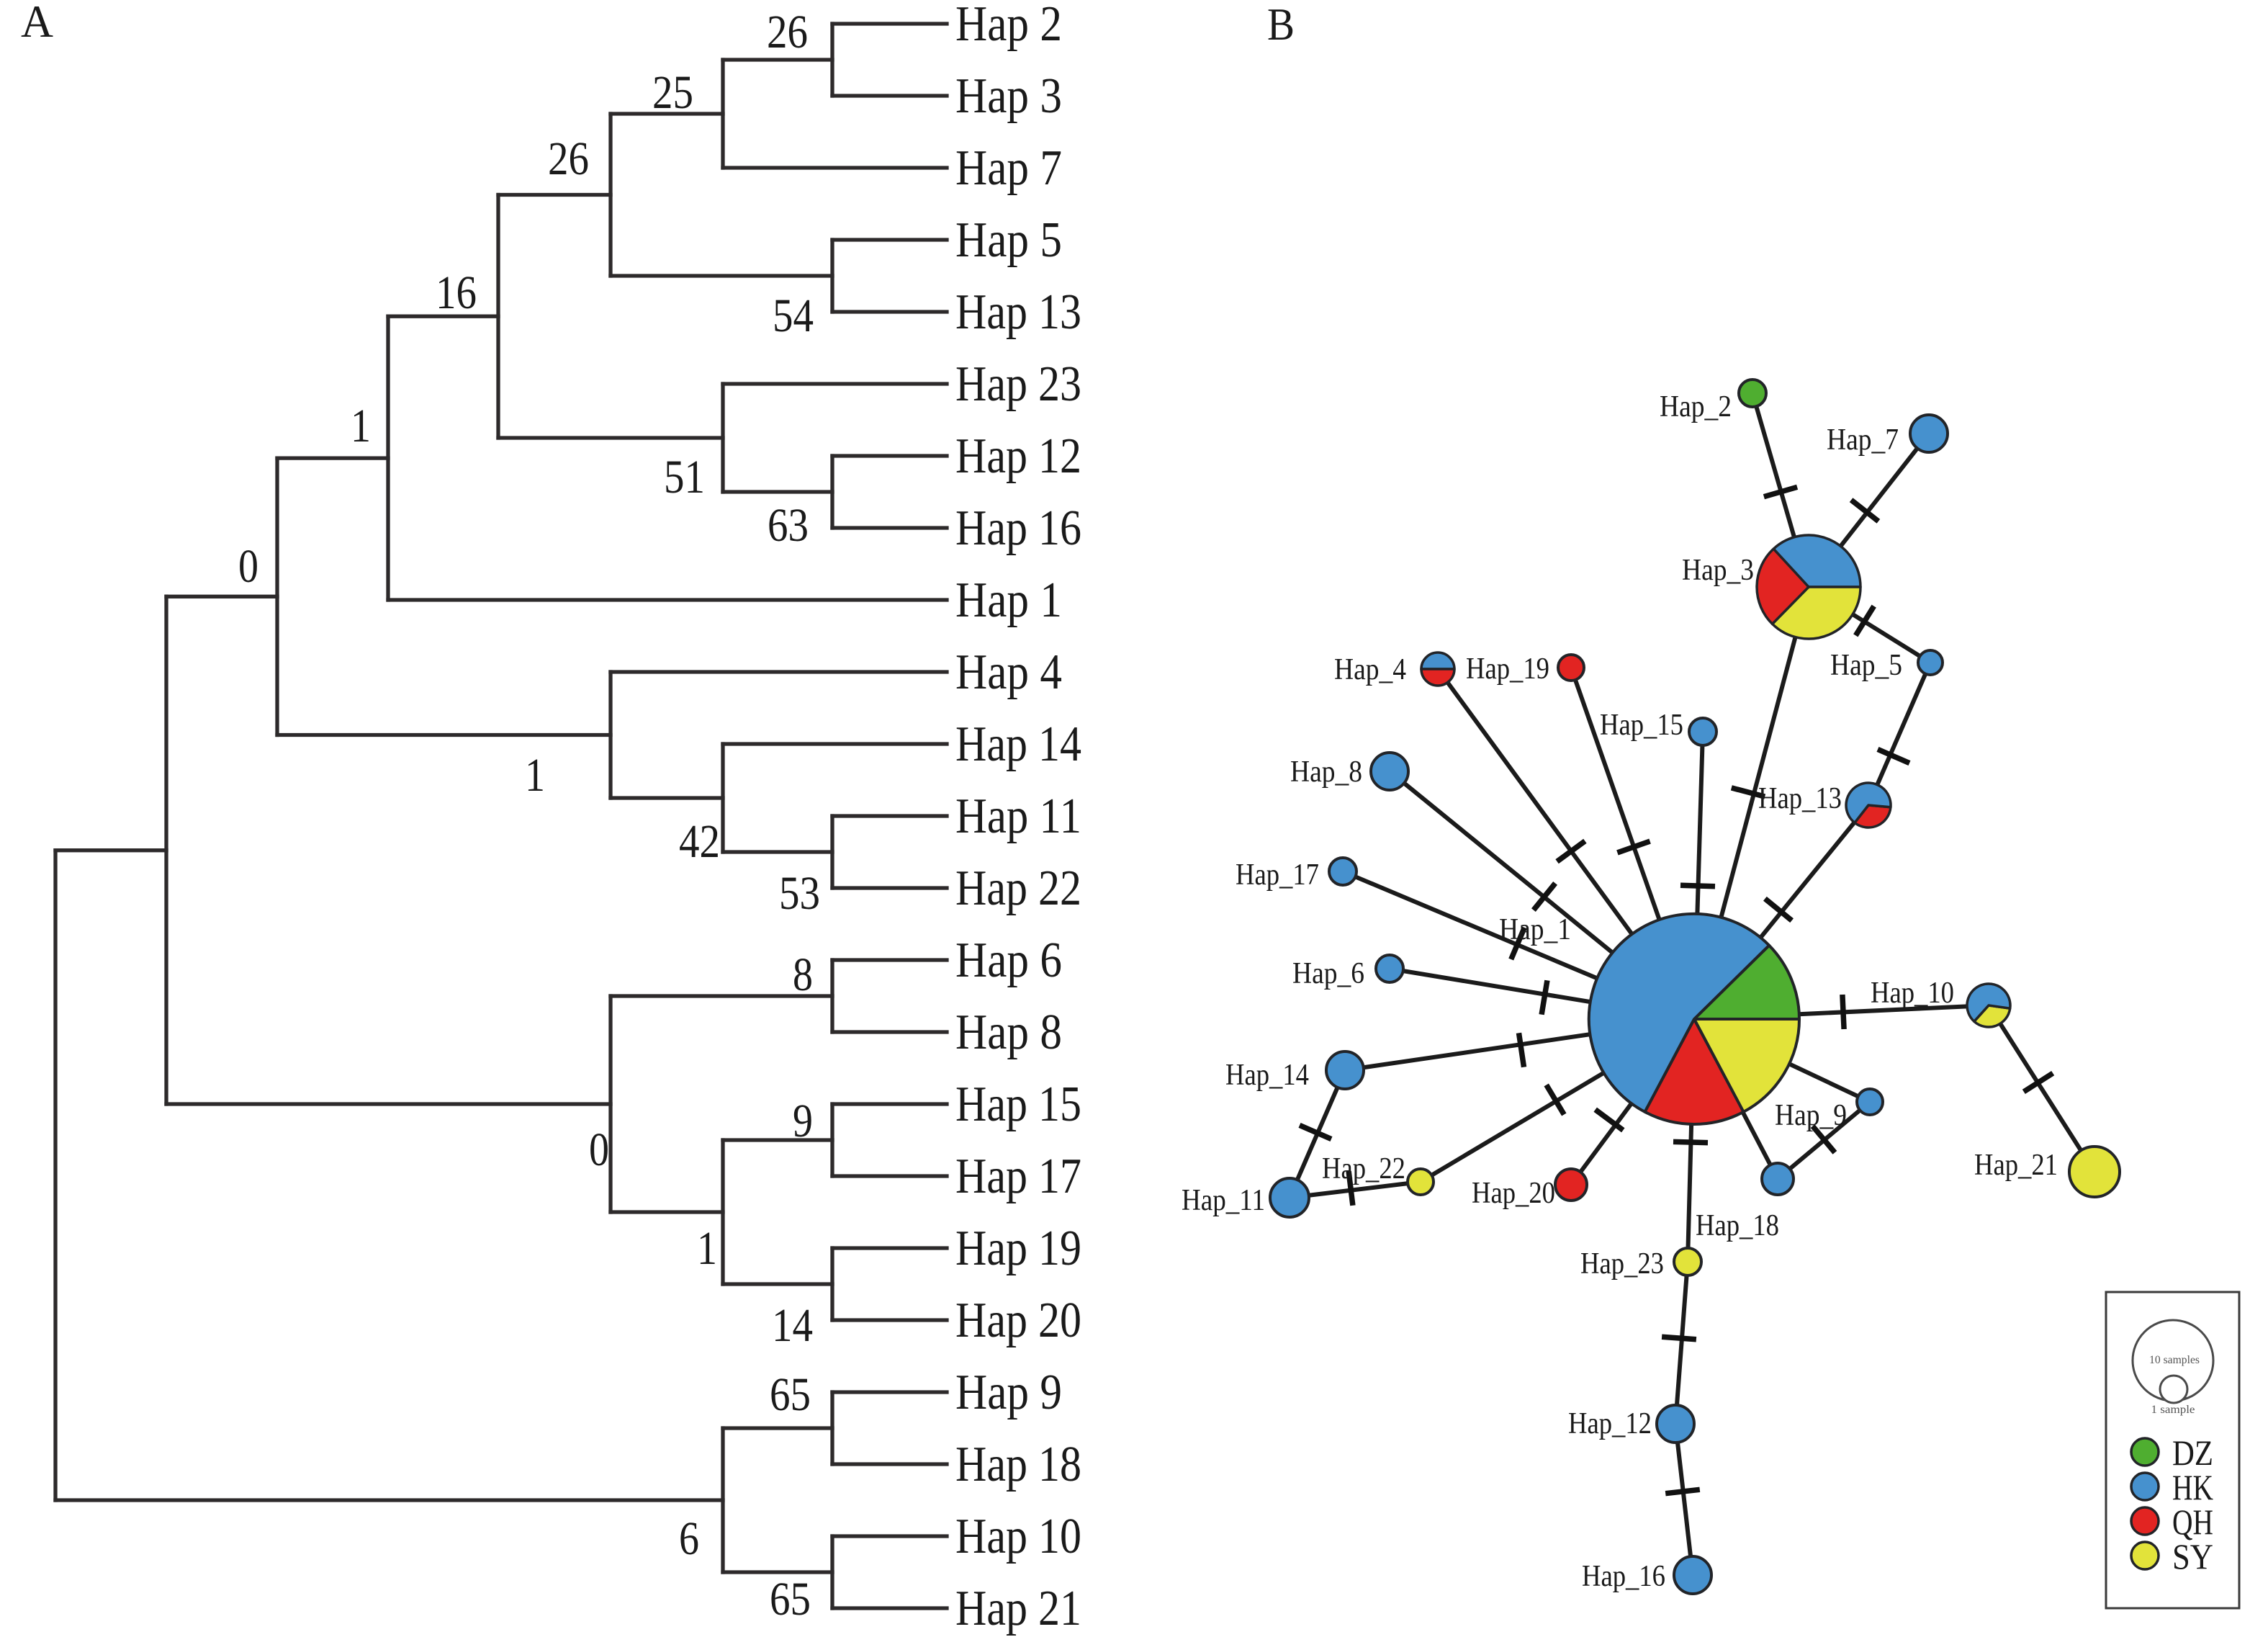  What do you see at coordinates (1008, 1393) in the screenshot?
I see `svg-text: Hap 9` at bounding box center [1008, 1393].